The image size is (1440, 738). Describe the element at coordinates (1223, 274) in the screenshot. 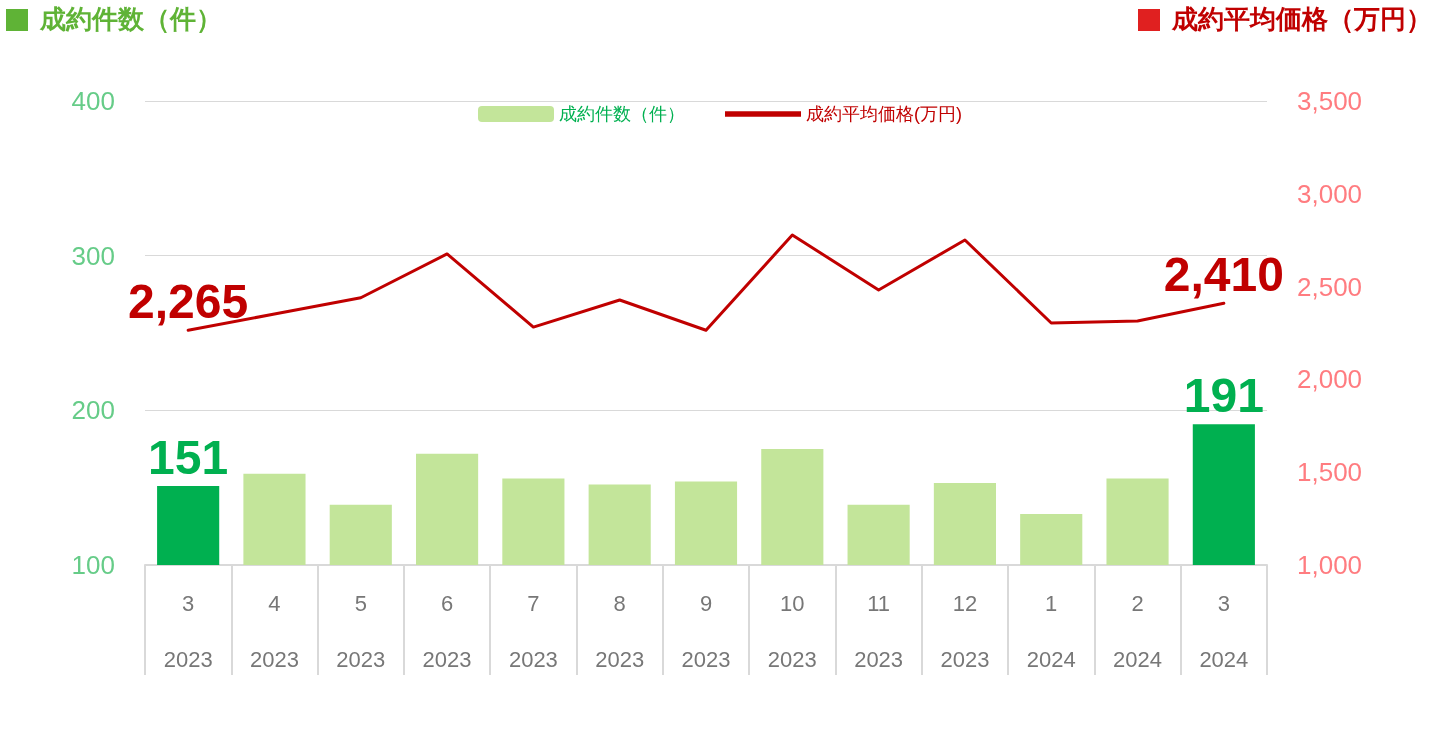

I see `data-label: 2,410` at that location.